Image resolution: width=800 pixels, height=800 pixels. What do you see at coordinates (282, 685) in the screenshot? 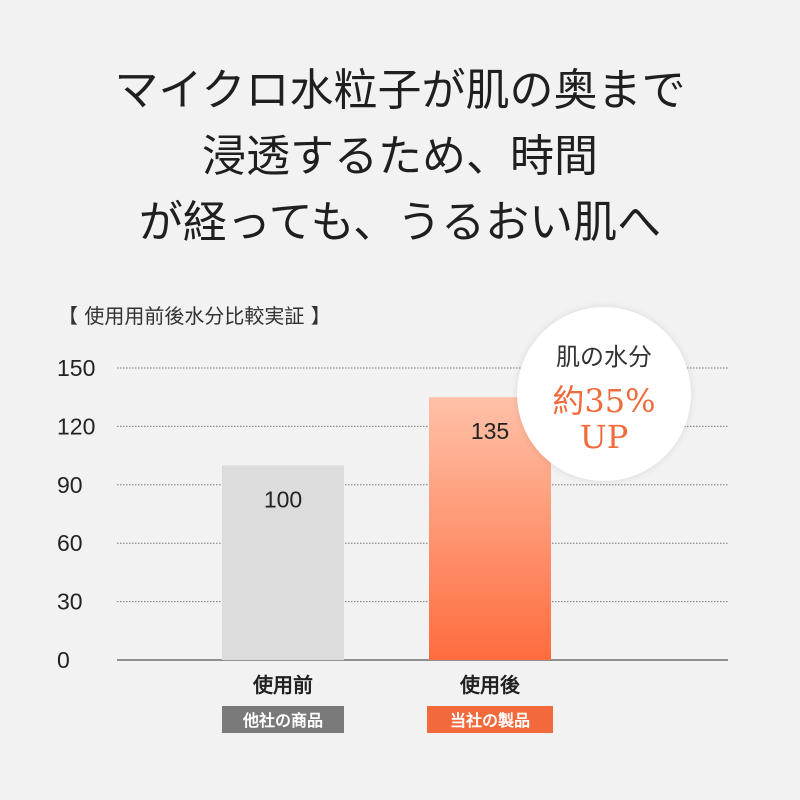
I see `x-category-label: 使用前` at bounding box center [282, 685].